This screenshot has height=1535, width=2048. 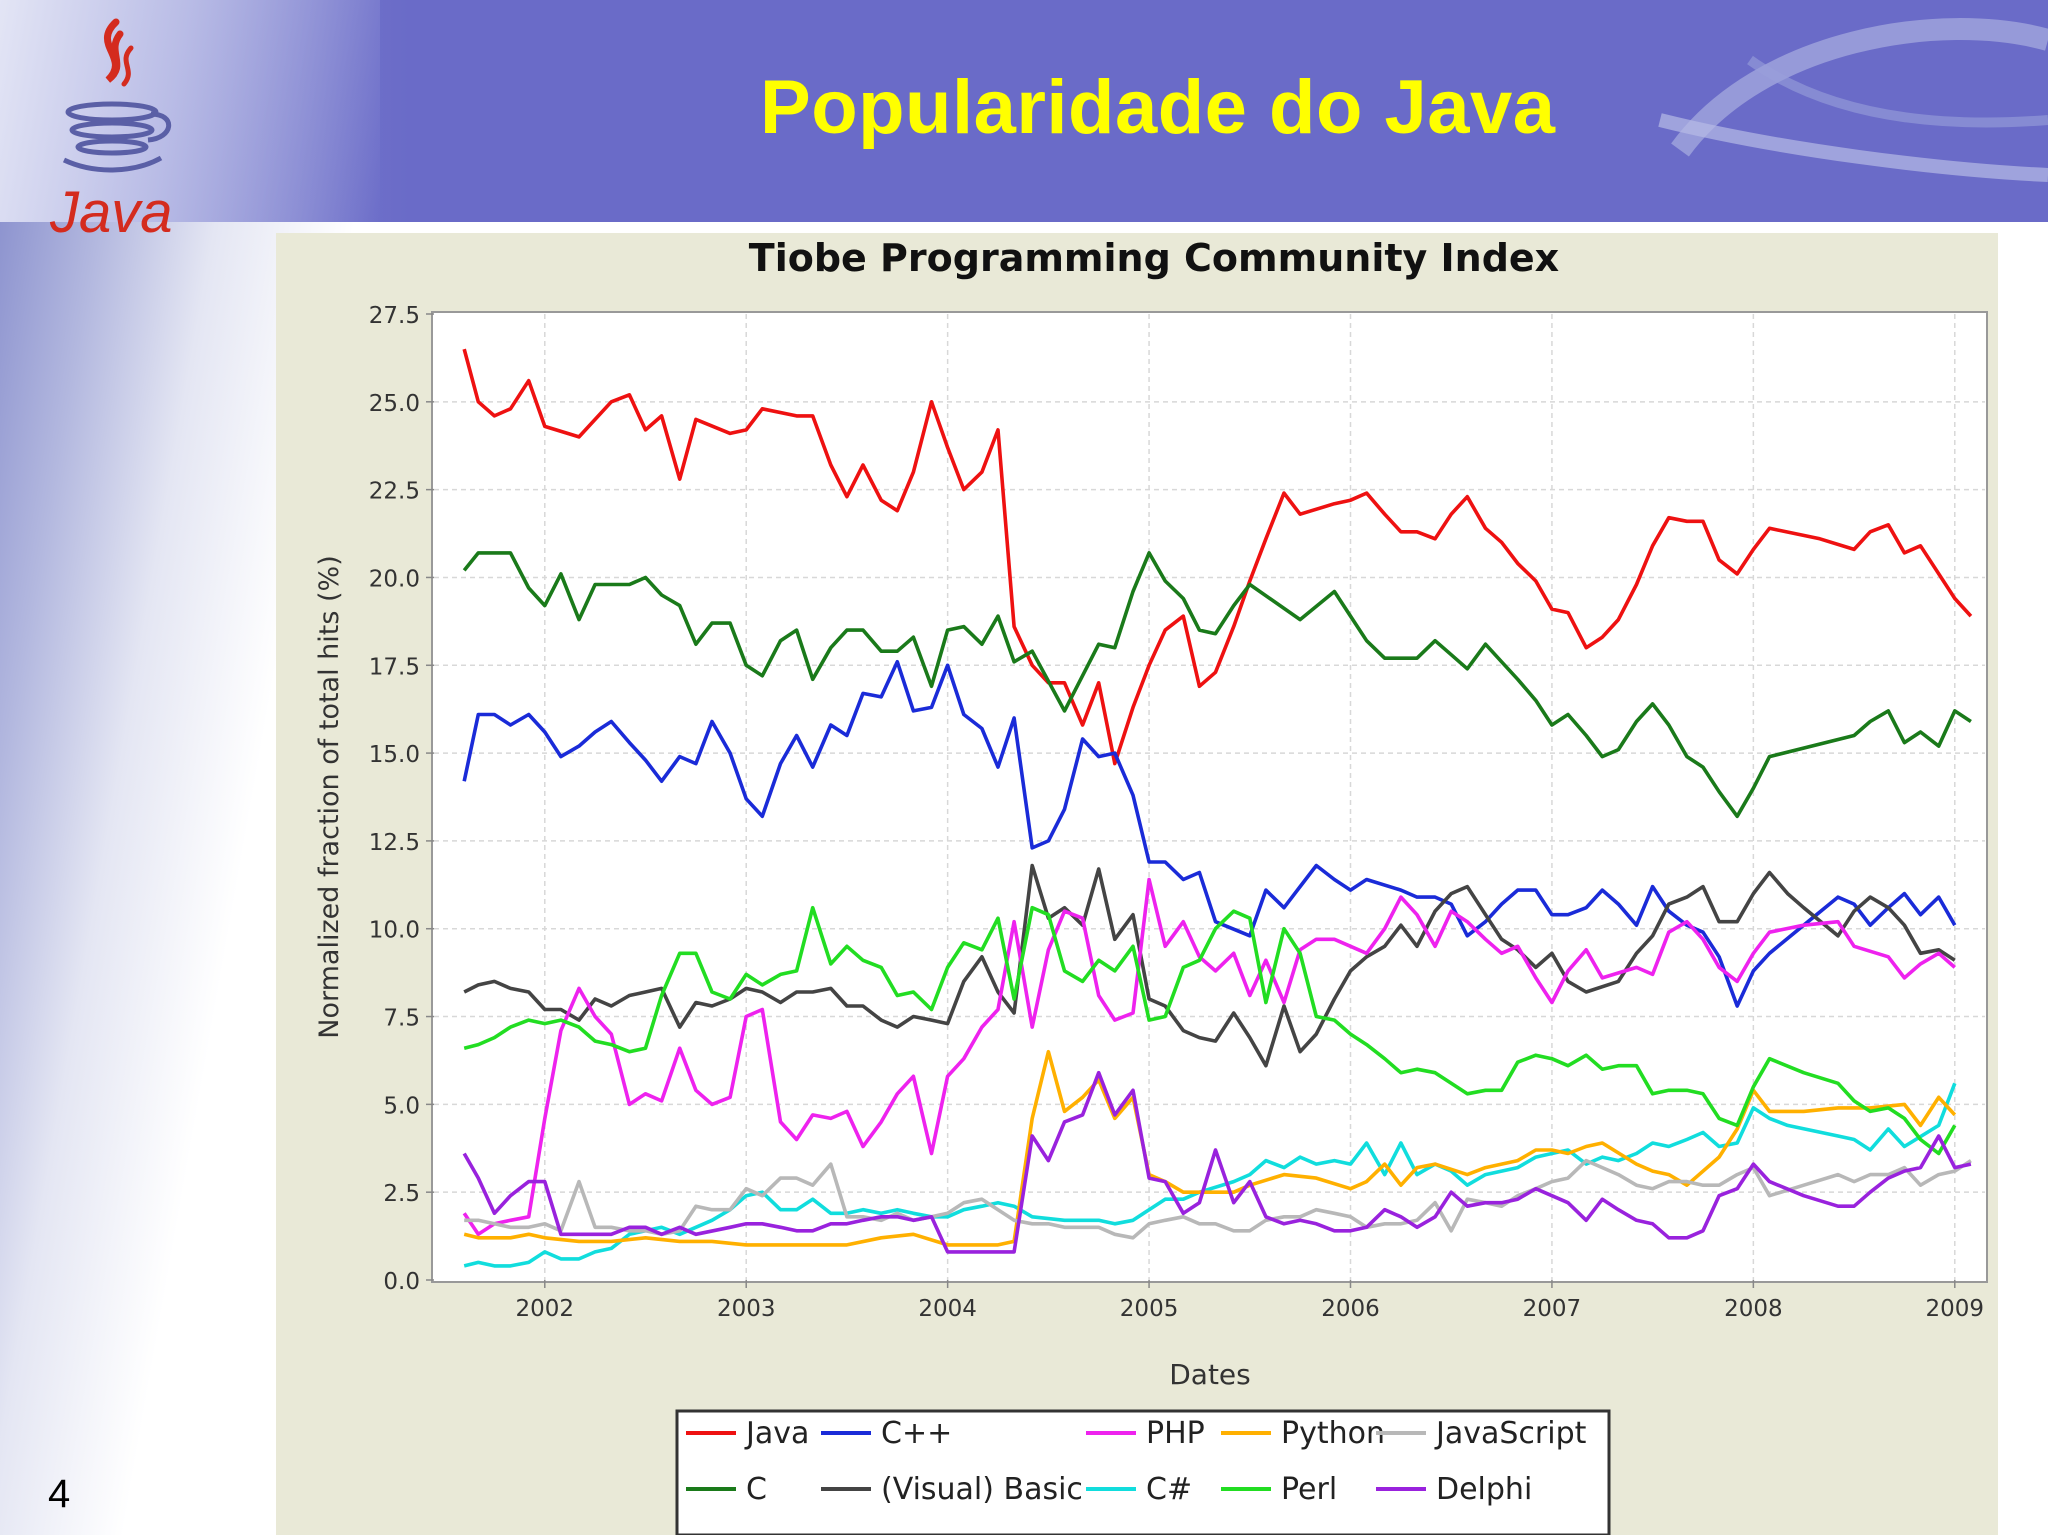 What do you see at coordinates (1158, 107) in the screenshot?
I see `slide-title: Popularidade do Java` at bounding box center [1158, 107].